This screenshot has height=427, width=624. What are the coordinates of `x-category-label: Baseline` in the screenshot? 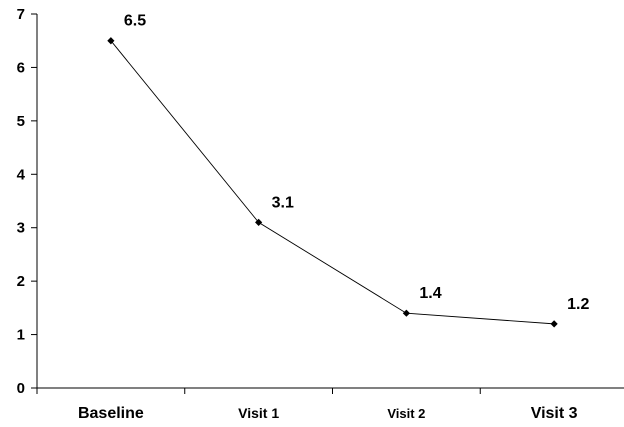 It's located at (111, 413).